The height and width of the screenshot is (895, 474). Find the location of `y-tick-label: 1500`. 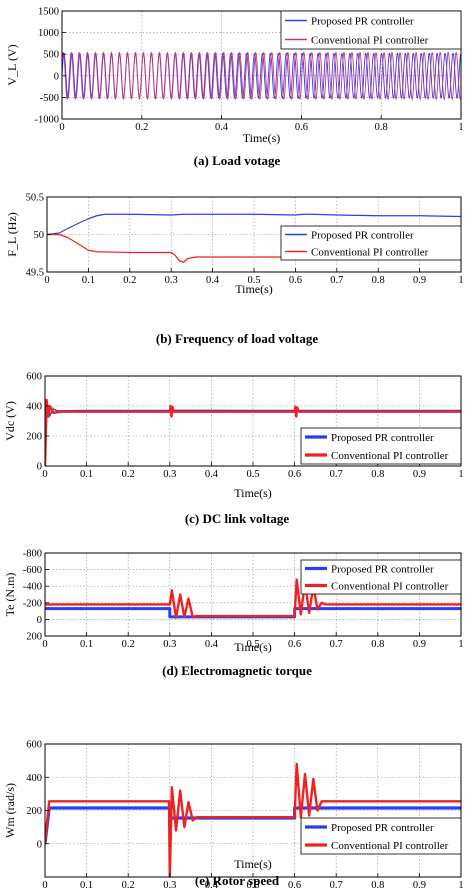

y-tick-label: 1500 is located at coordinates (48, 12).